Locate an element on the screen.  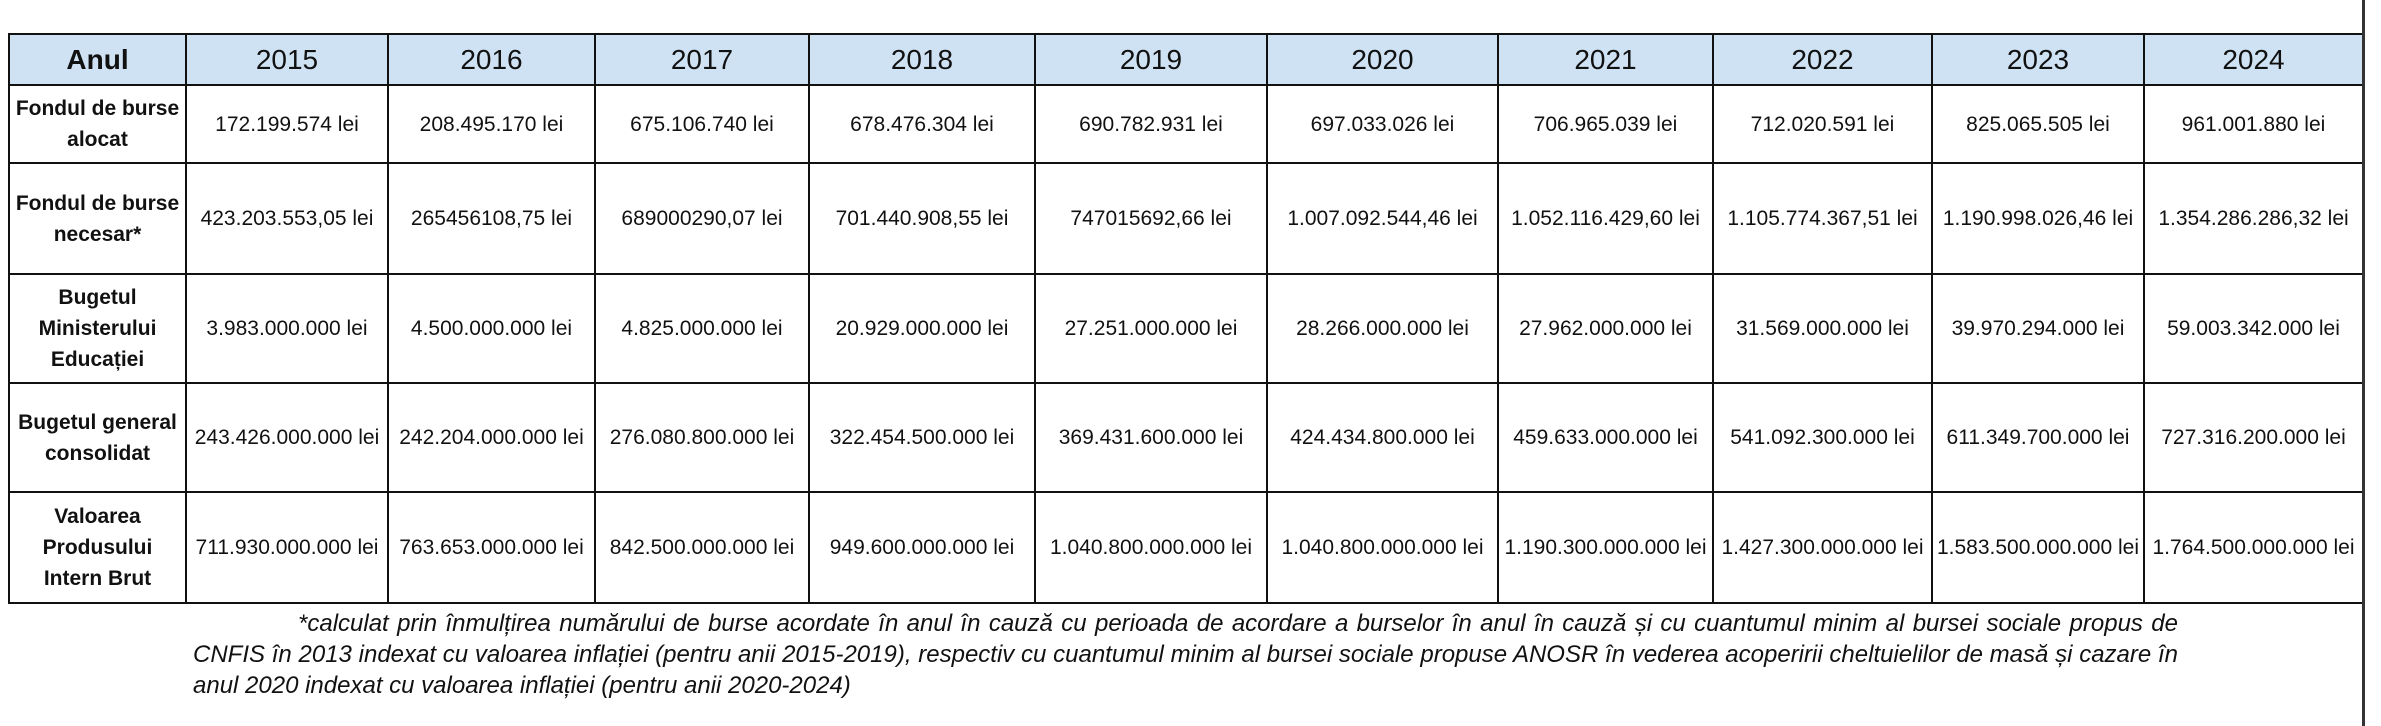
value-cell: 1.007.092.544,46 lei is located at coordinates (1382, 218).